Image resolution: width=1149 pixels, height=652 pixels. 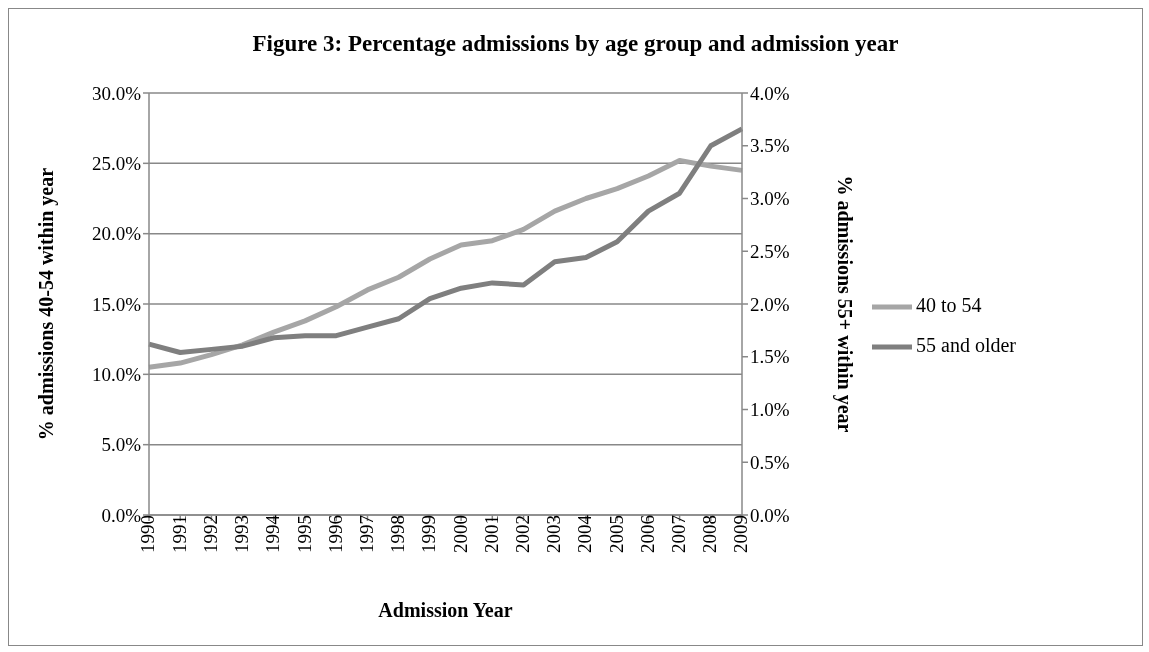 I want to click on x-tick-label: 1991, so click(x=179, y=534).